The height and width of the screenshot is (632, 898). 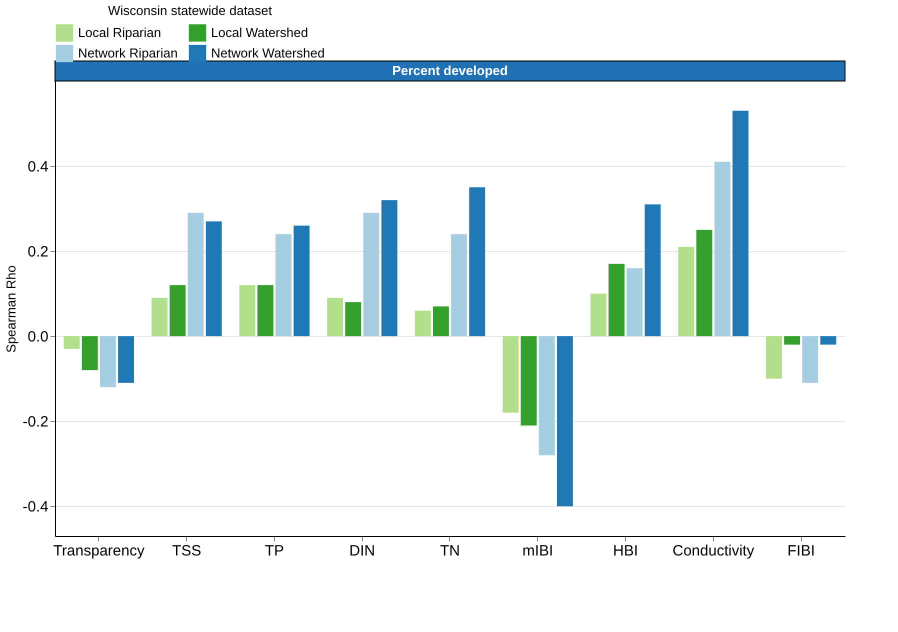 What do you see at coordinates (11, 309) in the screenshot?
I see `y-axis-title: Spearman Rho` at bounding box center [11, 309].